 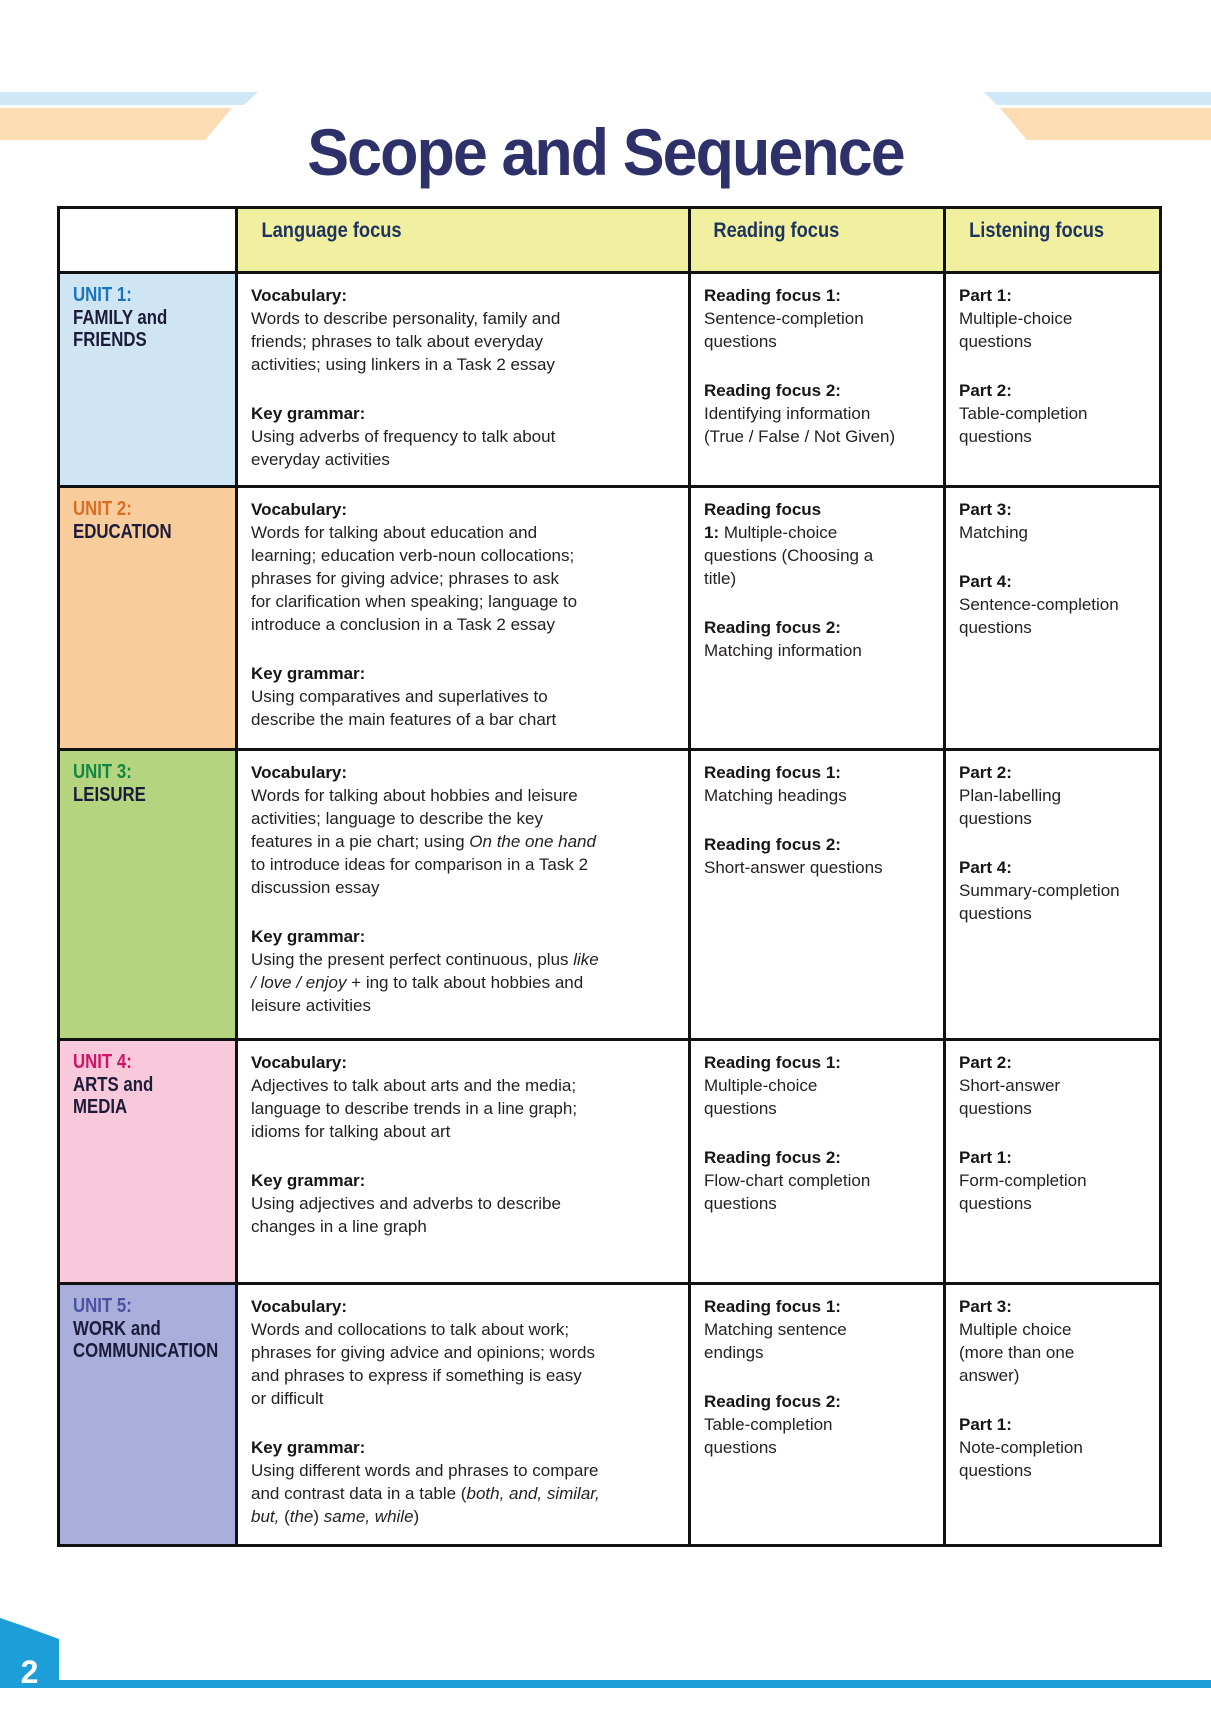 What do you see at coordinates (463, 240) in the screenshot?
I see `header-cell-language: Language focus` at bounding box center [463, 240].